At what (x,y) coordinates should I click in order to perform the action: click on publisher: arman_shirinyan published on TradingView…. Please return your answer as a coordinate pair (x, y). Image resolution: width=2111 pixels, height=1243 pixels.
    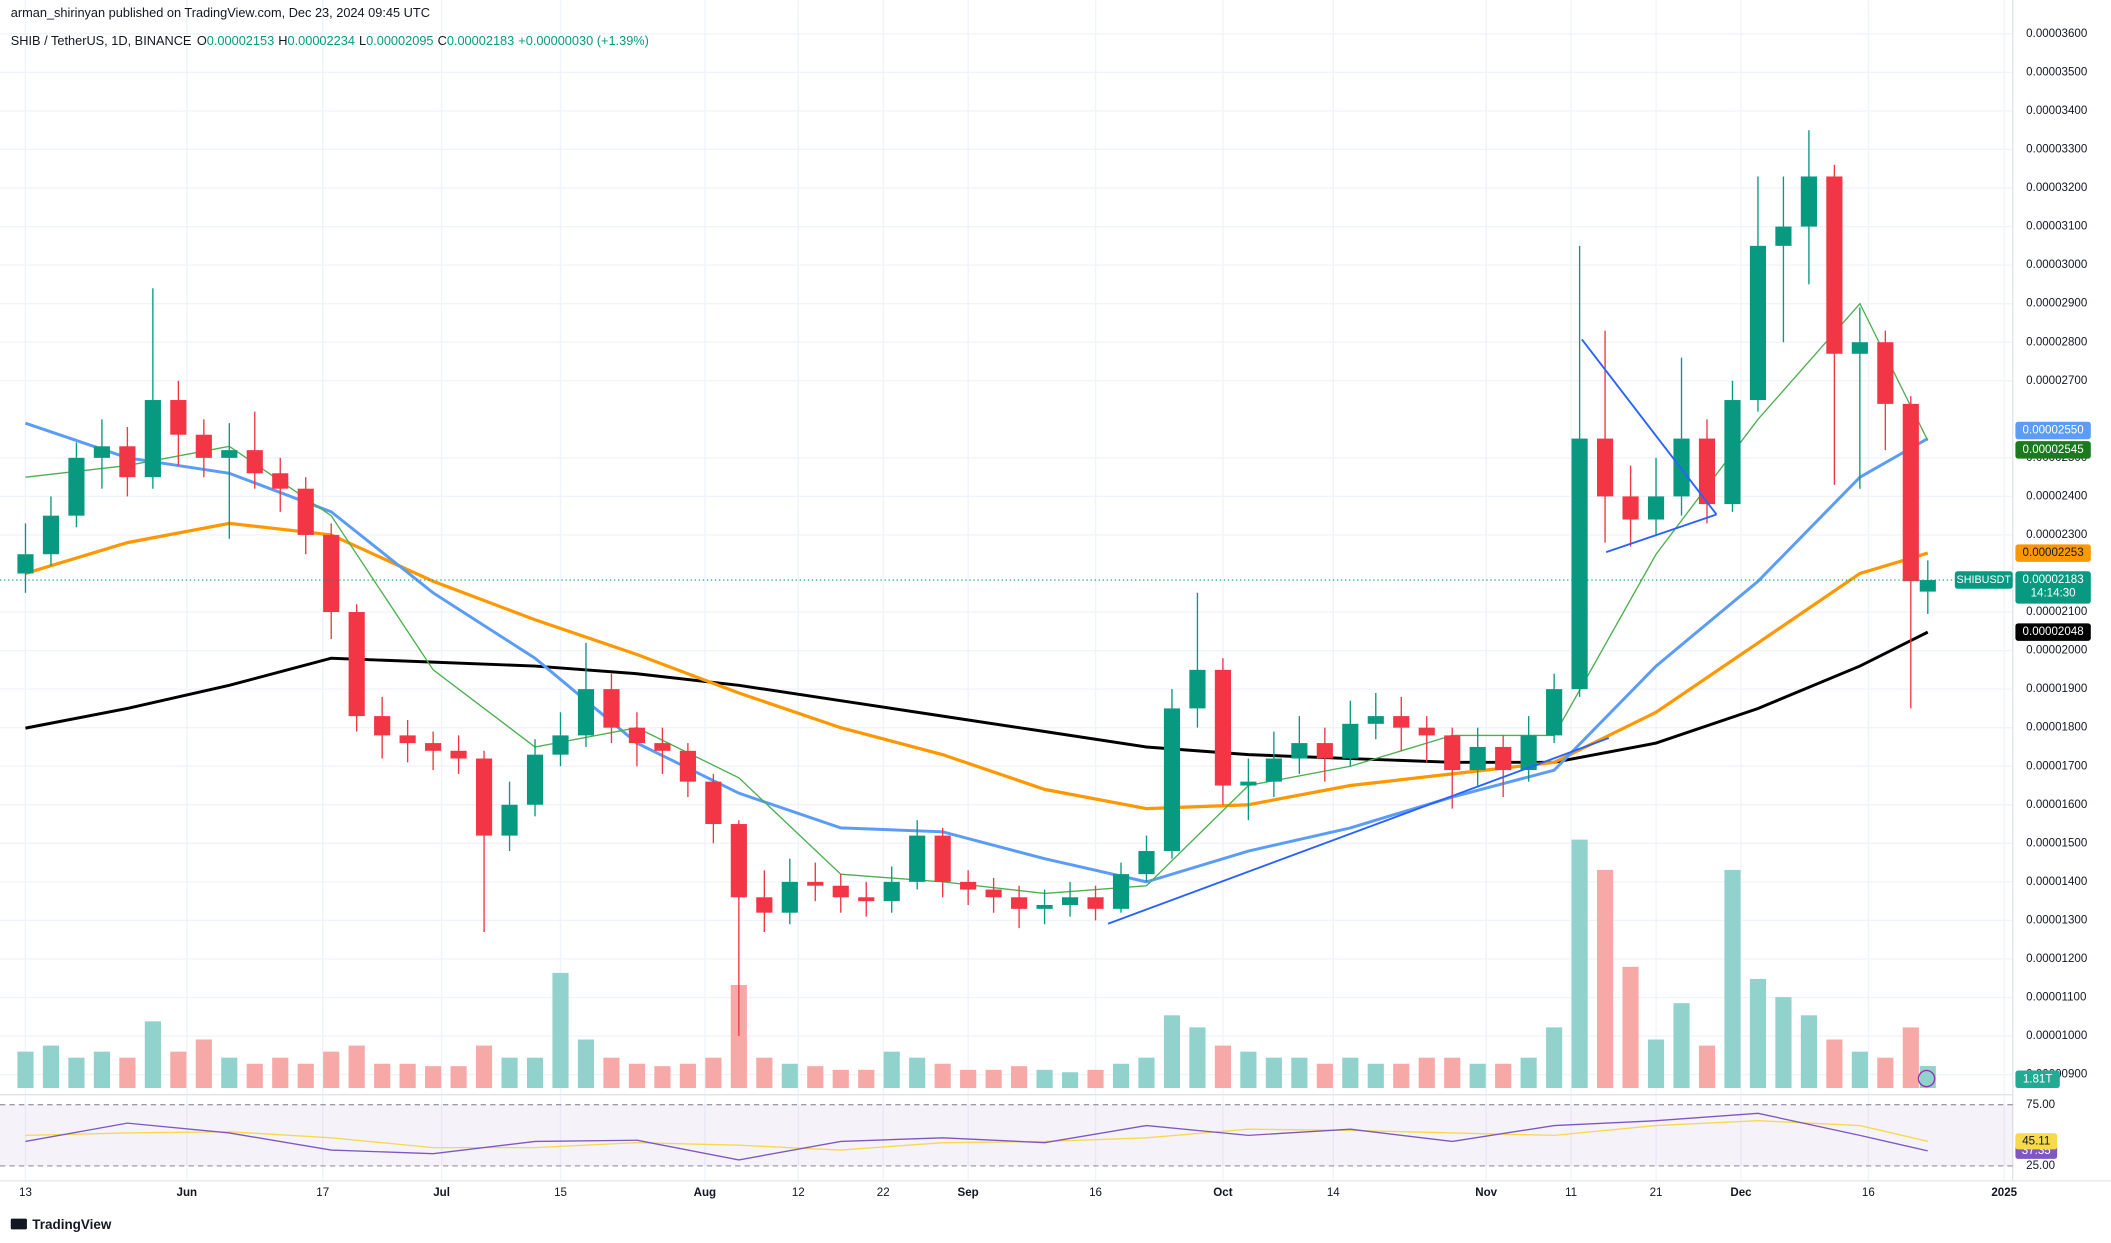
    Looking at the image, I should click on (220, 12).